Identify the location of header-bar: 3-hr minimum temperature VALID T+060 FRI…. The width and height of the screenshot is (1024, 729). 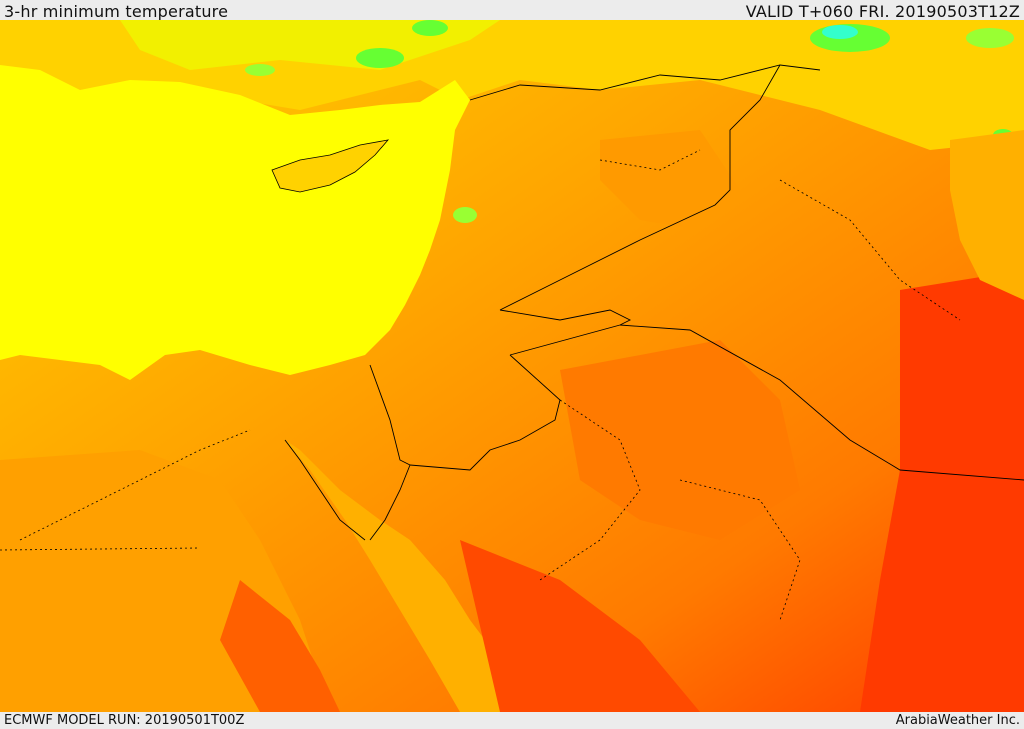
(512, 10).